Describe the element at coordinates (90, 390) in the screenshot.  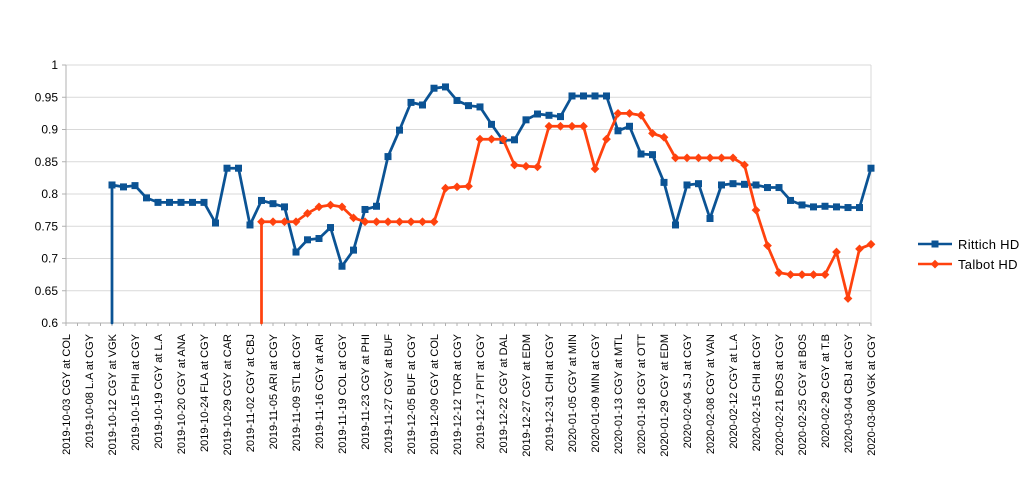
I see `x-axis-label: 2019-10-08 L.A at CGY` at that location.